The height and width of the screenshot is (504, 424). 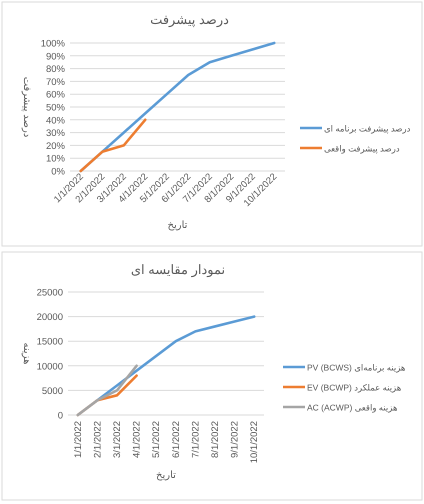 I want to click on x-tick-label: 6/1/2022, so click(x=176, y=439).